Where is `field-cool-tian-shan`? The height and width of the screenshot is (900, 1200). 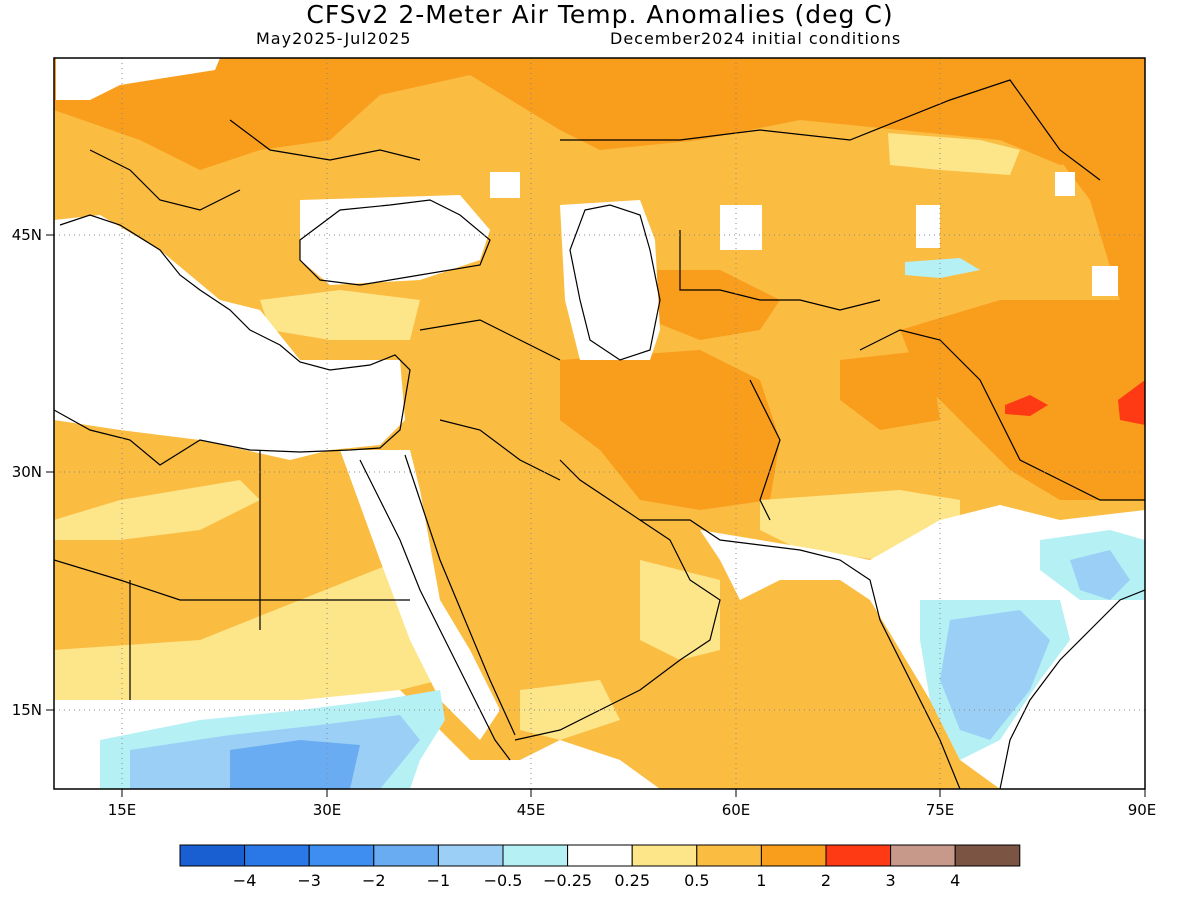 field-cool-tian-shan is located at coordinates (942, 268).